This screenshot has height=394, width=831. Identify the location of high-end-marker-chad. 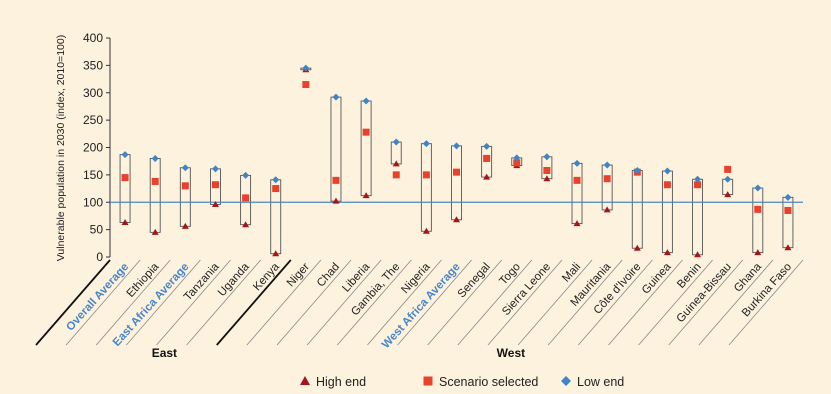
(336, 200).